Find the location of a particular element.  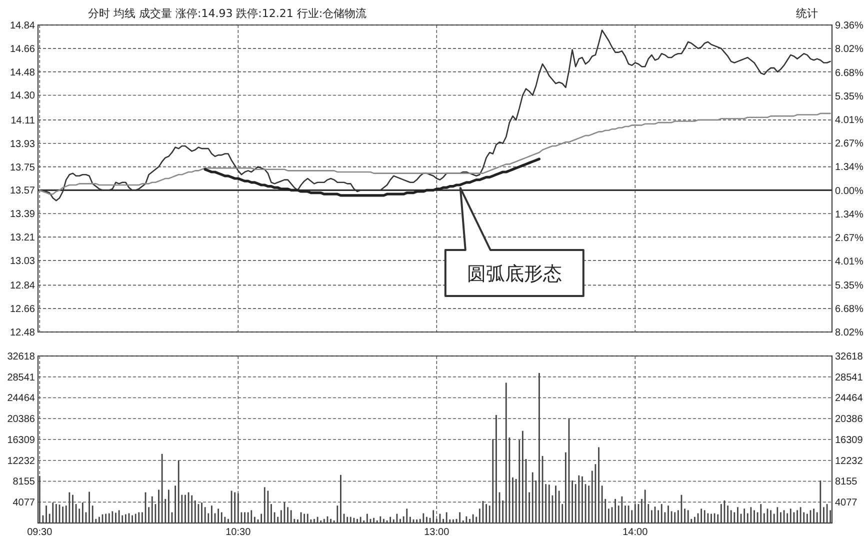

y2-tick-label: 12232 is located at coordinates (849, 461).